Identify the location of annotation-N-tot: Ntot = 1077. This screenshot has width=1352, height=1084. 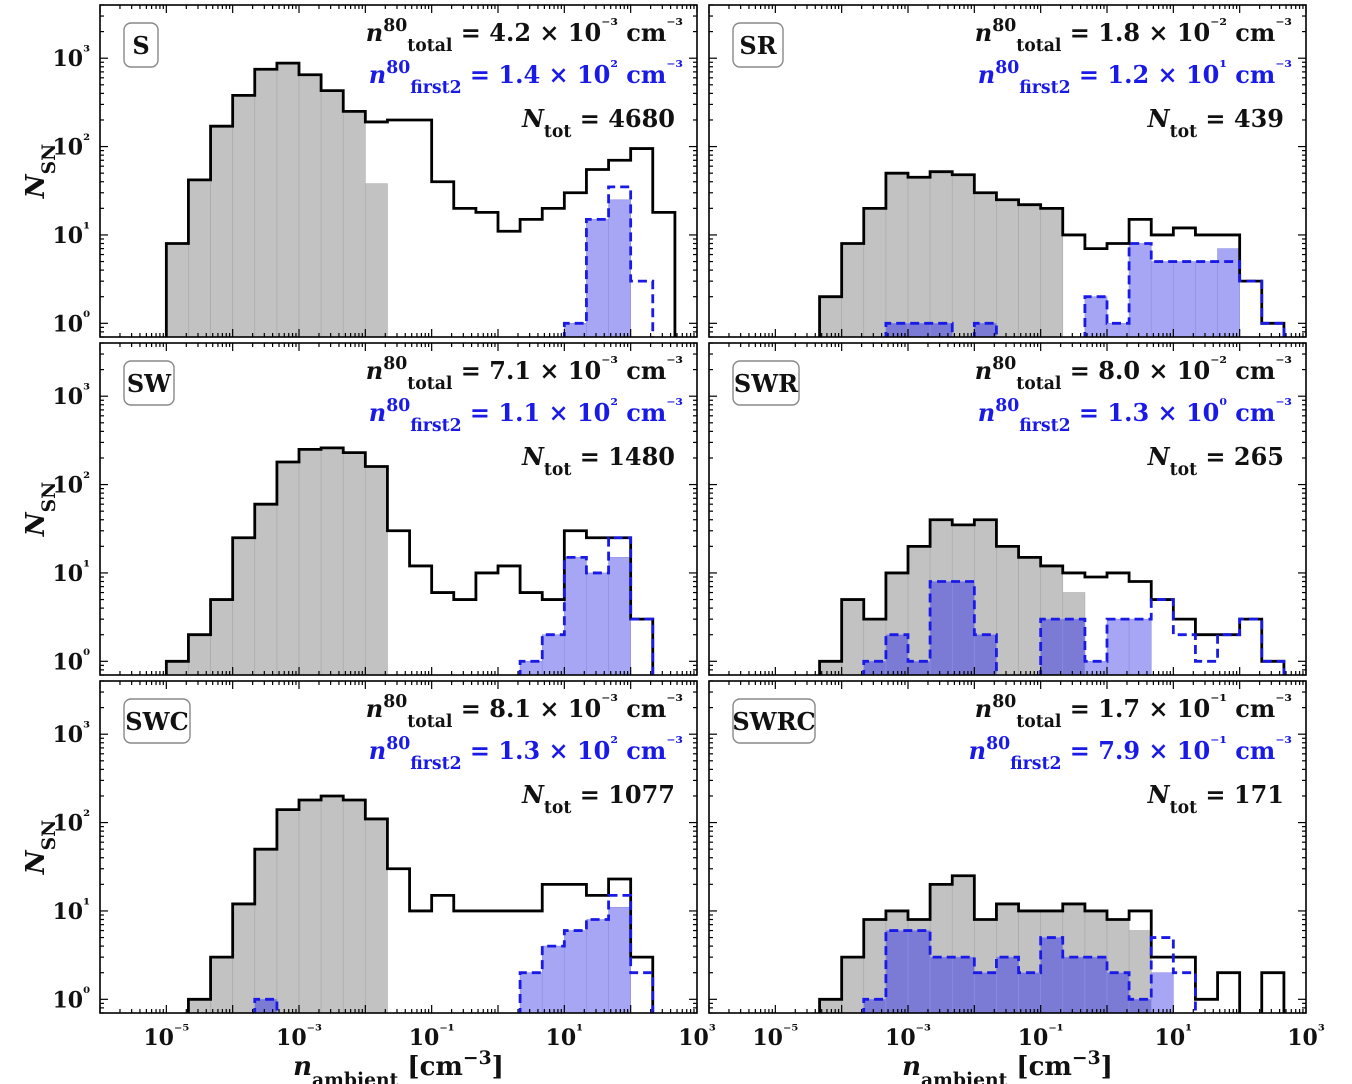
(598, 799).